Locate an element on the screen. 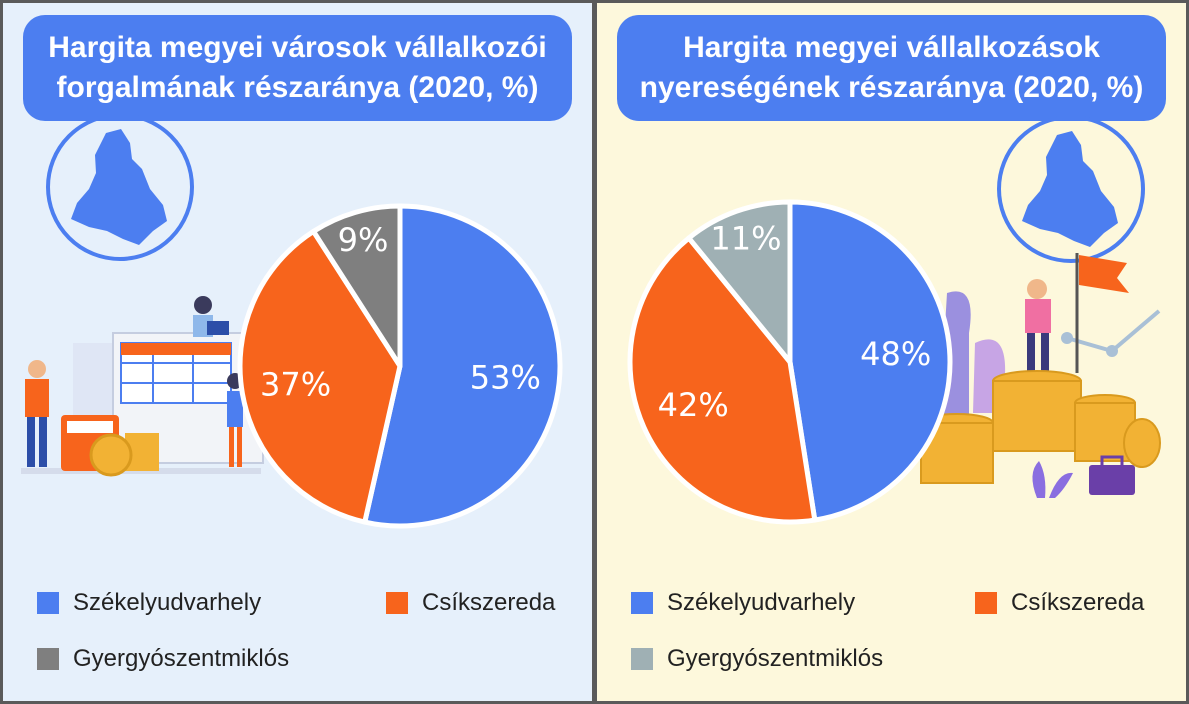  right-title-line-1: Hargita megyei vállalkozások is located at coordinates (891, 47).